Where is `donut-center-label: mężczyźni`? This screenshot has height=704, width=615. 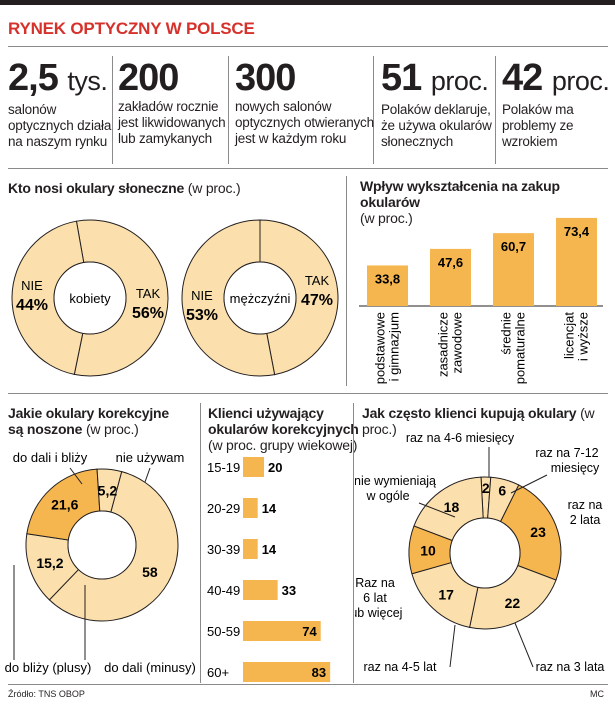 donut-center-label: mężczyźni is located at coordinates (260, 298).